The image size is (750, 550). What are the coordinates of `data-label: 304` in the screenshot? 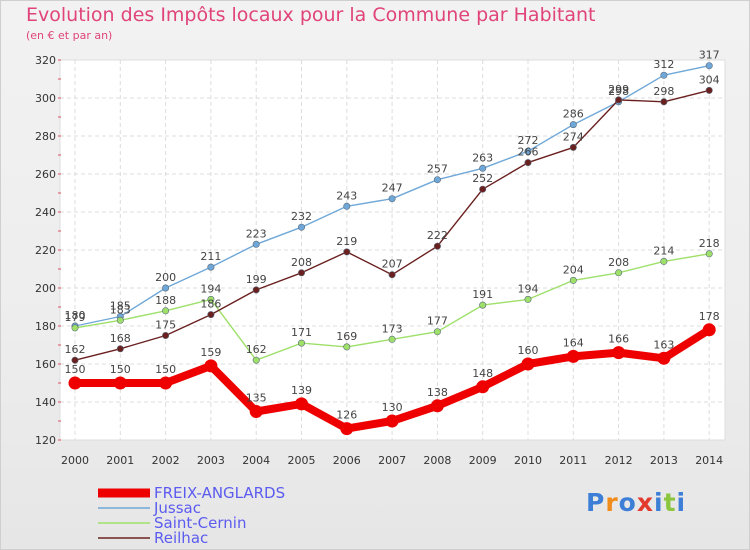 It's located at (709, 79).